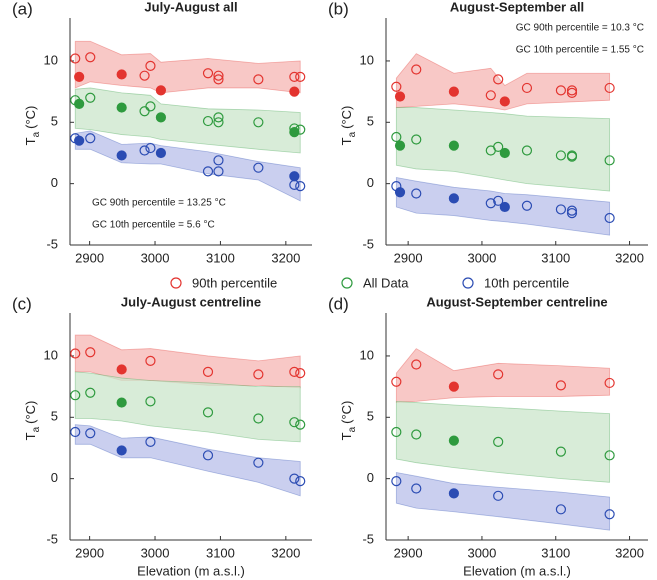 The width and height of the screenshot is (657, 580). What do you see at coordinates (346, 141) in the screenshot?
I see `y-label-symbol: T` at bounding box center [346, 141].